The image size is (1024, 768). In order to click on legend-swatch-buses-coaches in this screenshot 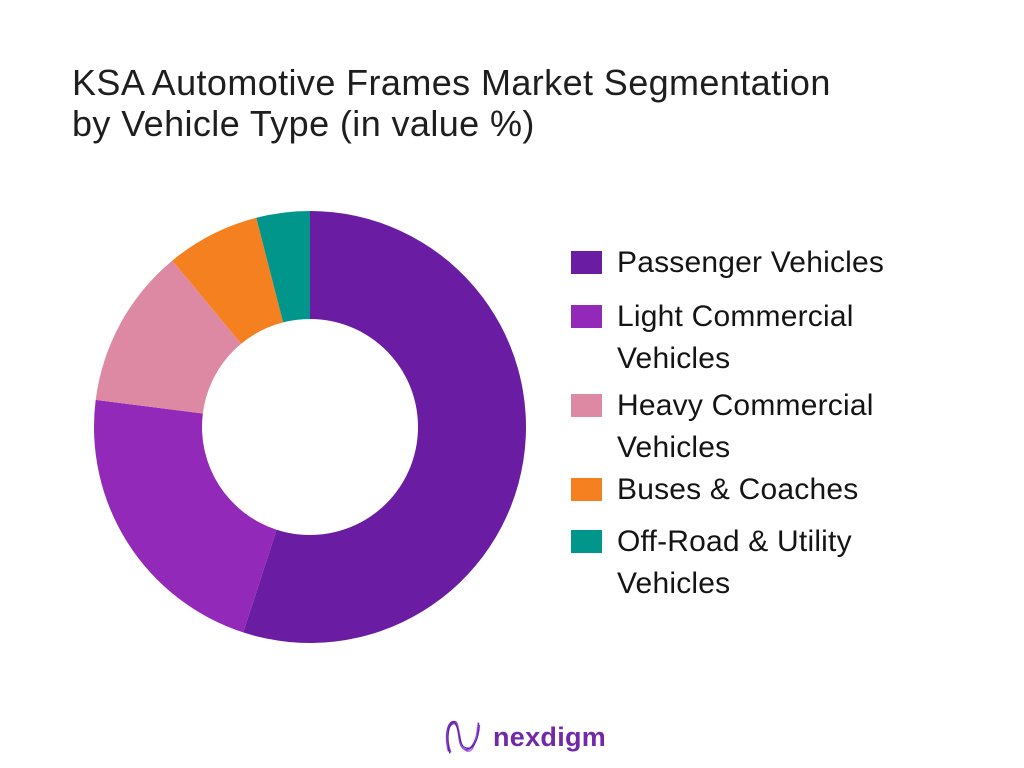, I will do `click(586, 489)`.